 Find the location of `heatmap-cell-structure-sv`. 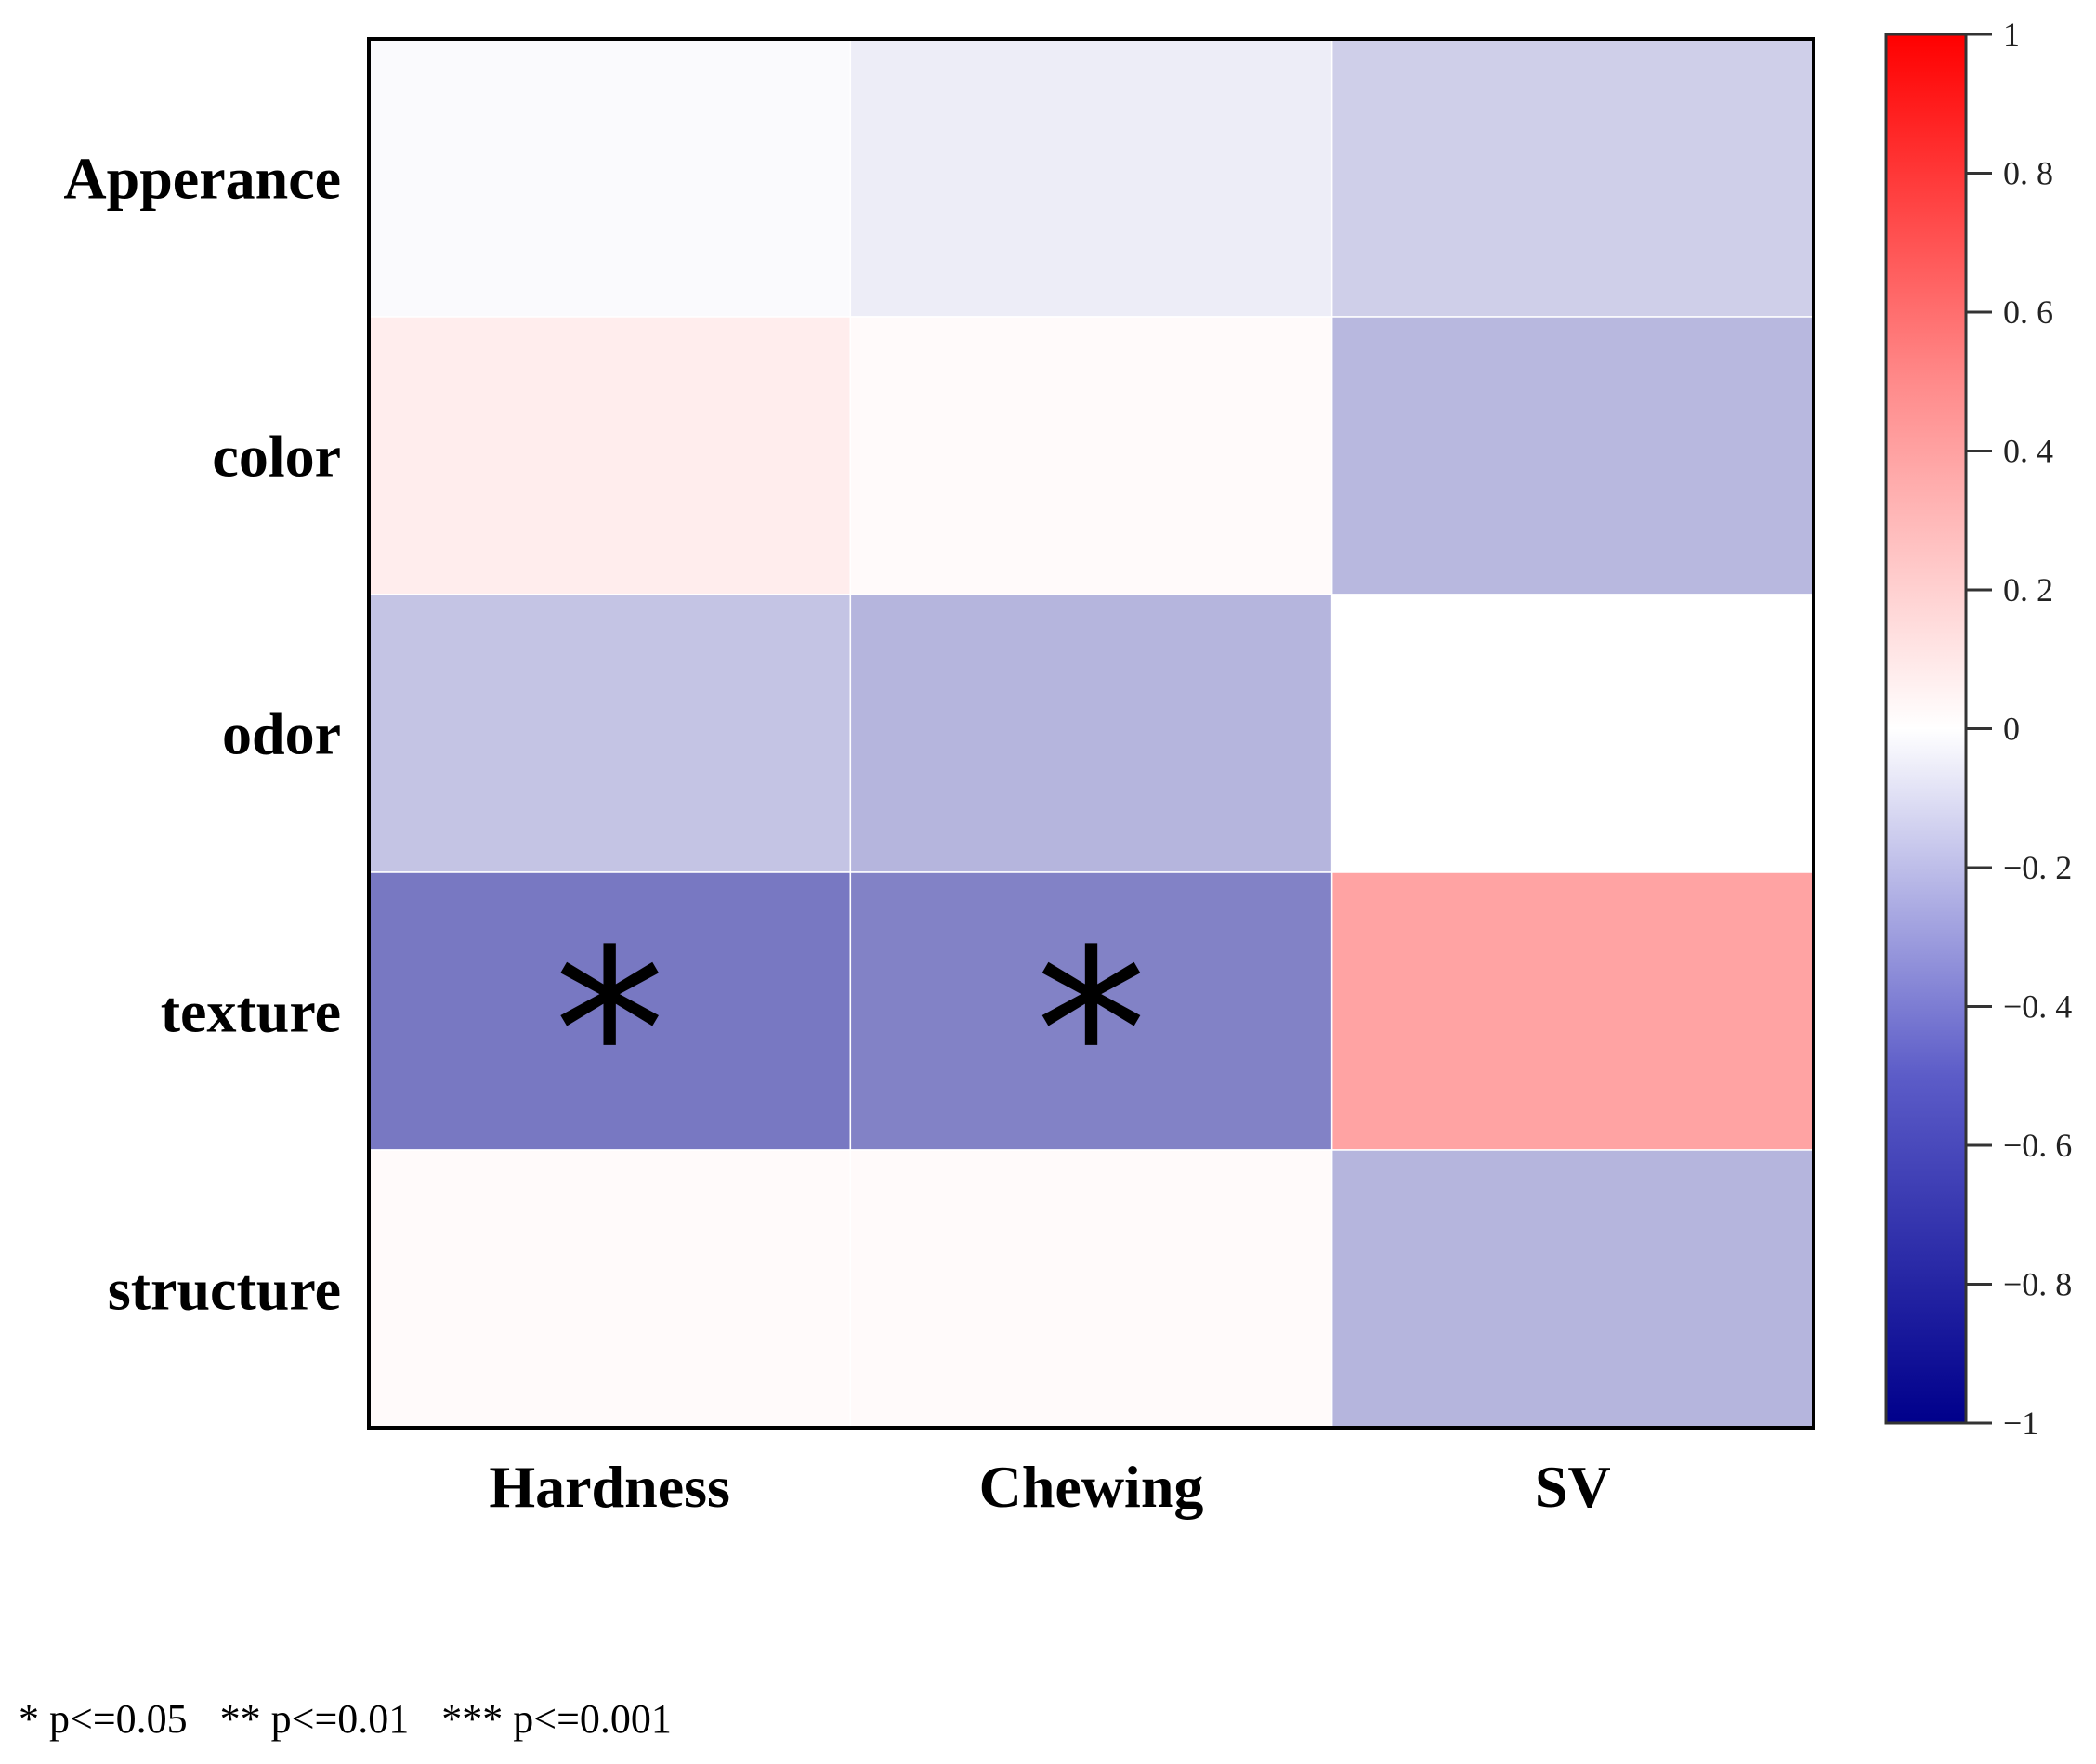

heatmap-cell-structure-sv is located at coordinates (1572, 1289).